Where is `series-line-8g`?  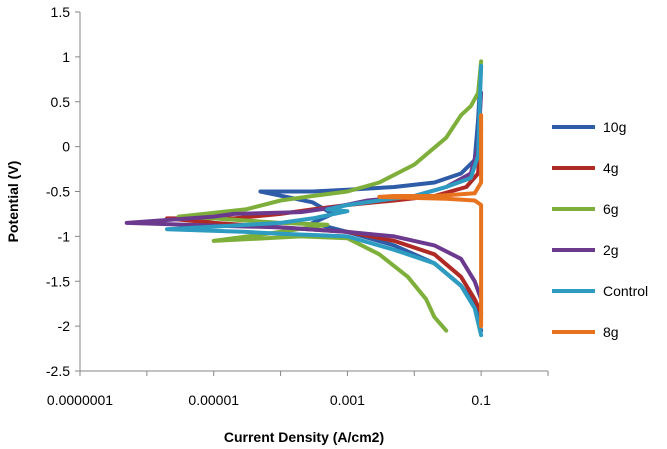 series-line-8g is located at coordinates (430, 221).